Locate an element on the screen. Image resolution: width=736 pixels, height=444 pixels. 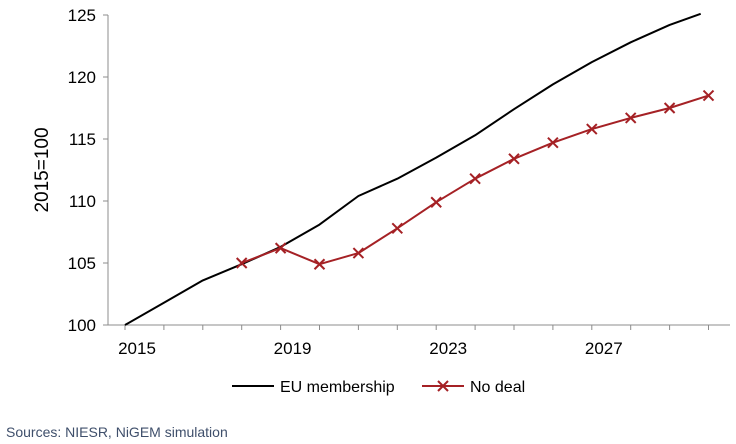
x-tick-label: 2015 is located at coordinates (137, 348).